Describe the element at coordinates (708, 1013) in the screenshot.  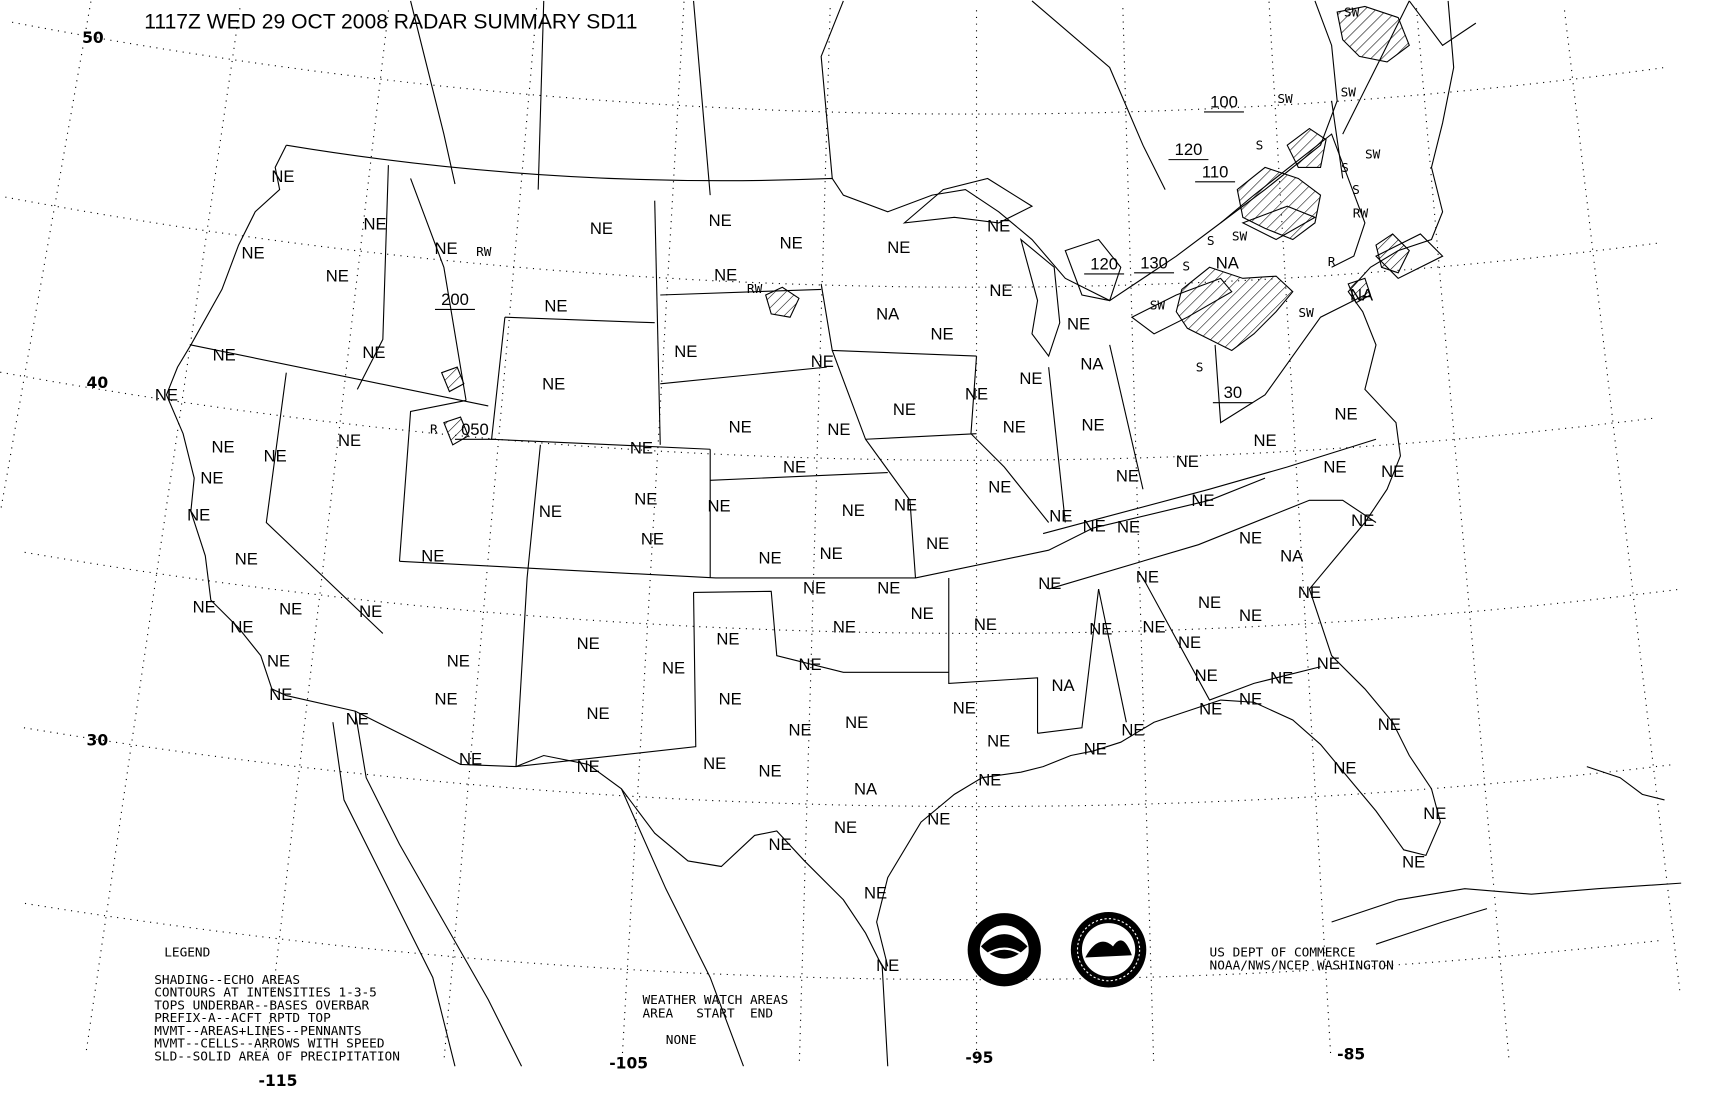
I see `watch-columns: AREA START END` at that location.